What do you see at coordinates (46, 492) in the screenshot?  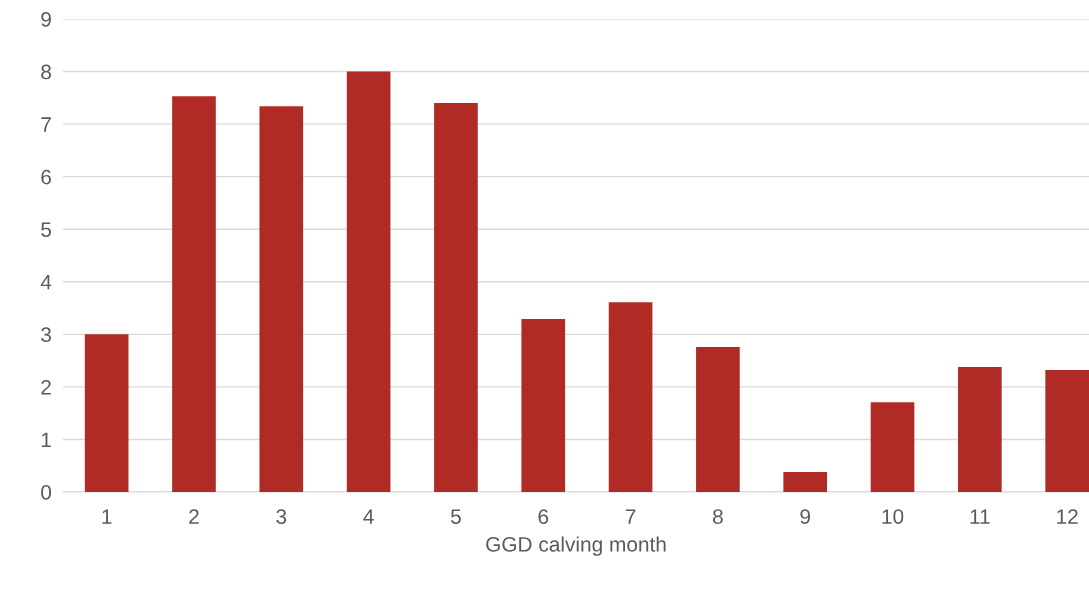 I see `y-tick-label: 0` at bounding box center [46, 492].